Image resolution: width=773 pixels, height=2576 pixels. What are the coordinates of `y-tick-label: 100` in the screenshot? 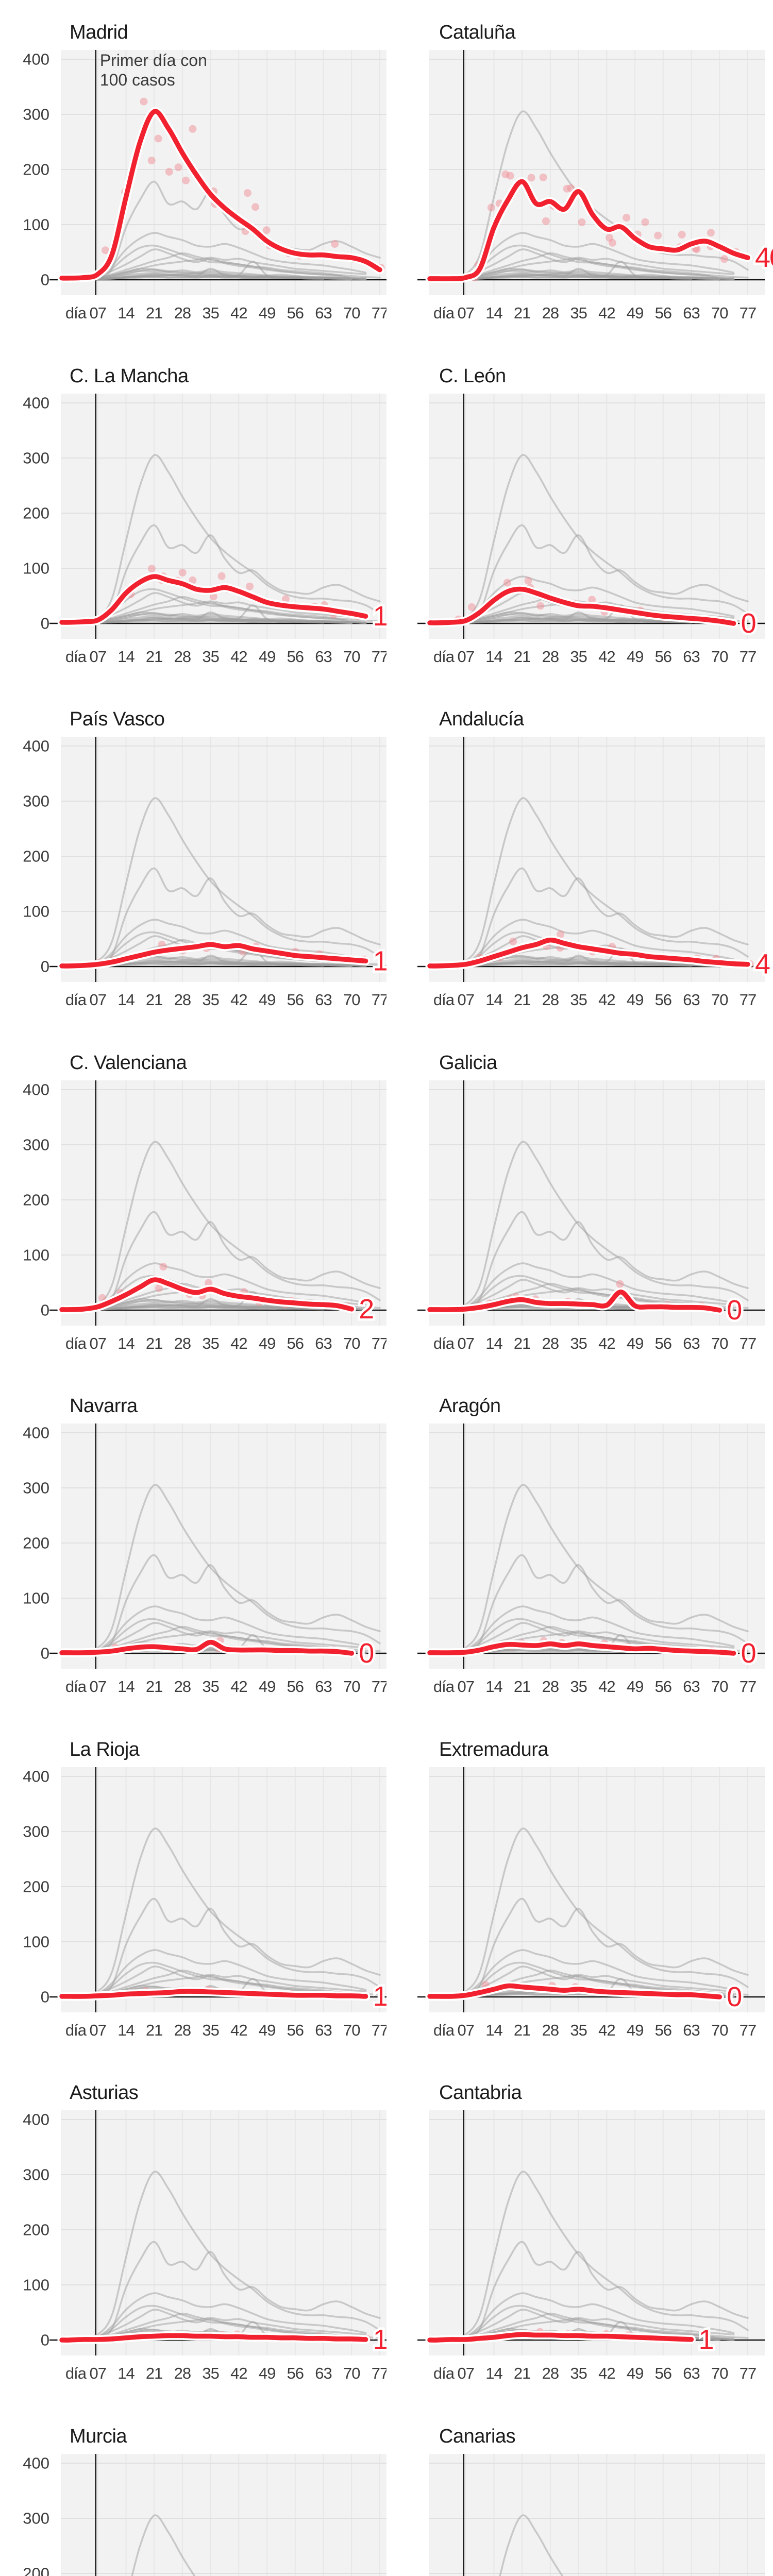 It's located at (36, 1942).